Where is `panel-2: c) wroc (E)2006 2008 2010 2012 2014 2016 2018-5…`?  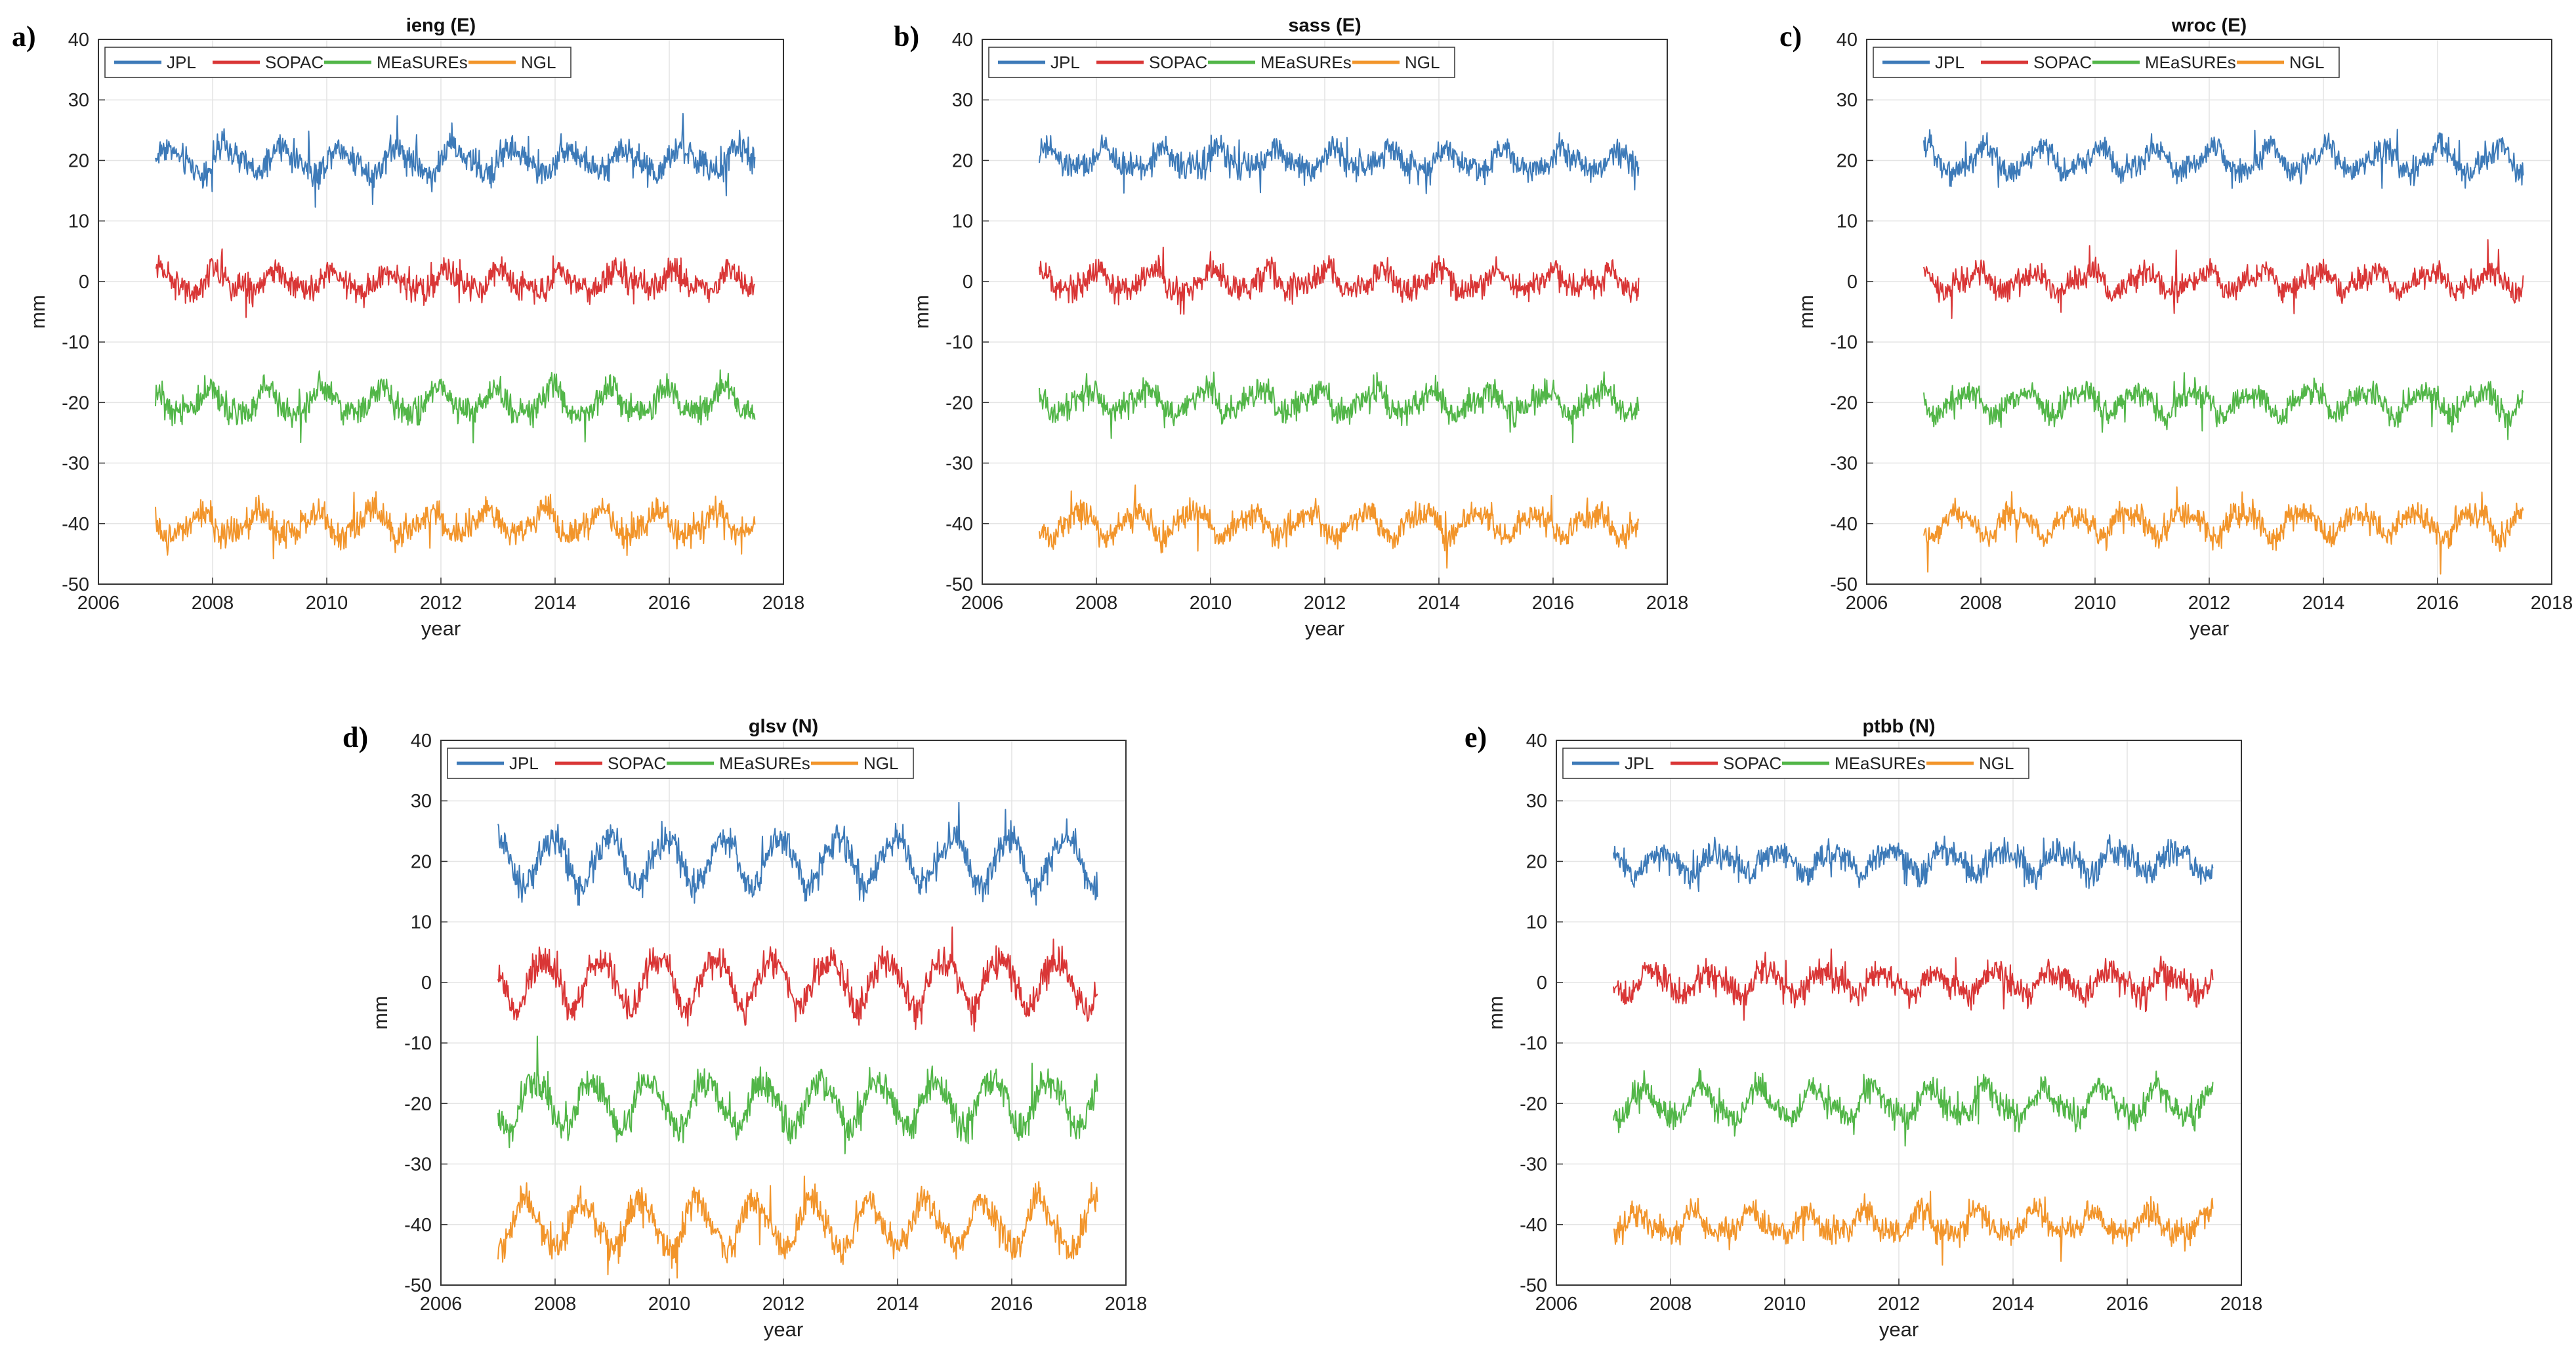
panel-2: c) wroc (E)2006 2008 2010 2012 2014 2016 2018-5… is located at coordinates (2176, 327).